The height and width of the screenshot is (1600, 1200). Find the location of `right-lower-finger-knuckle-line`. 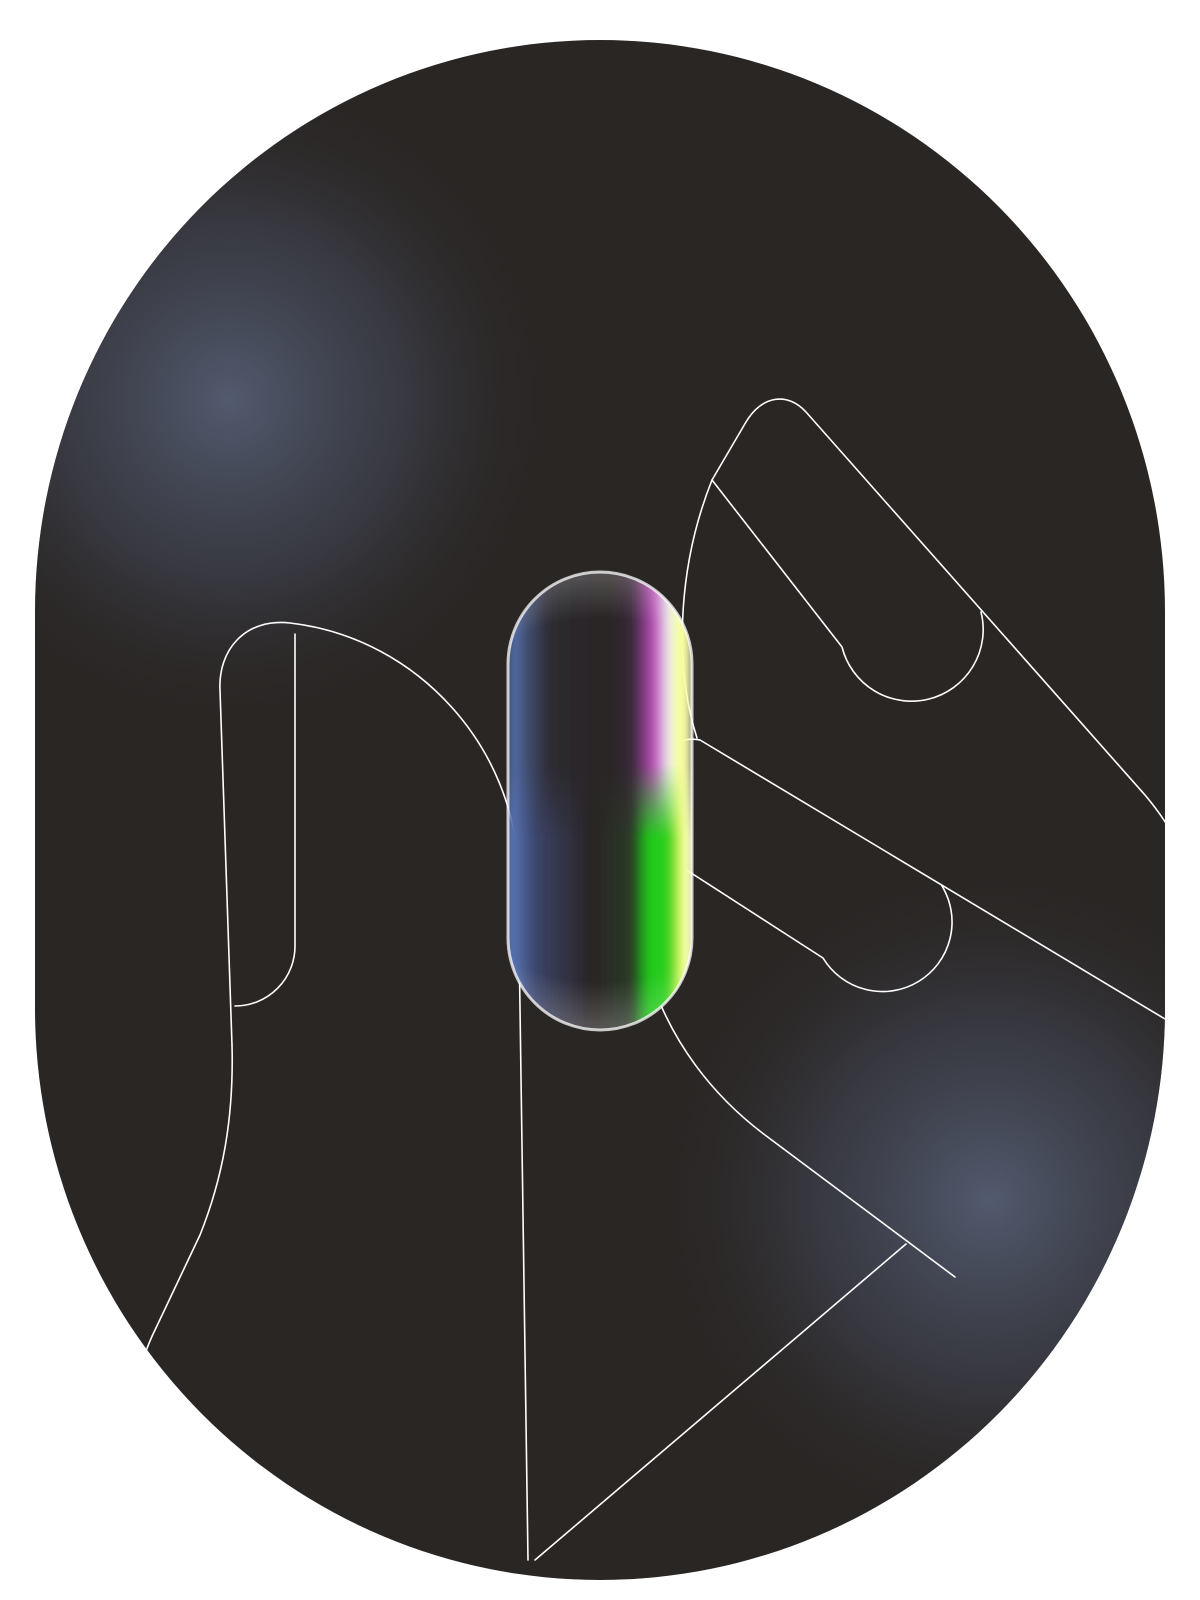

right-lower-finger-knuckle-line is located at coordinates (932, 882).